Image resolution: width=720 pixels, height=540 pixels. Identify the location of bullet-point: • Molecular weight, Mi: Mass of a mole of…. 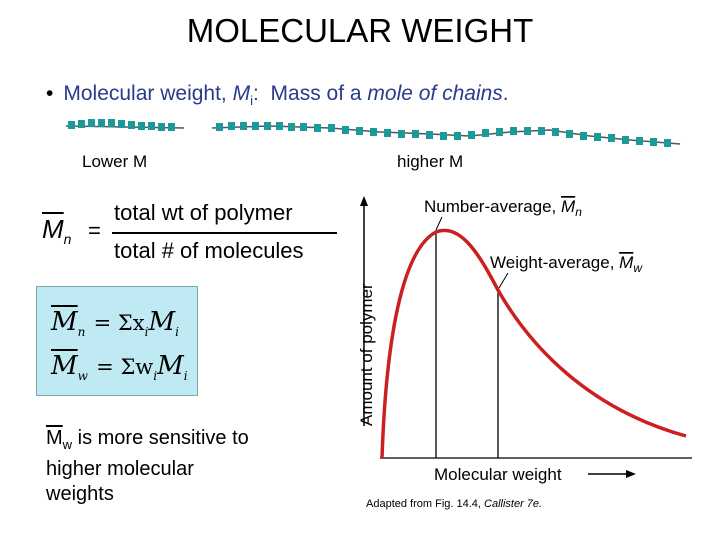
(277, 95).